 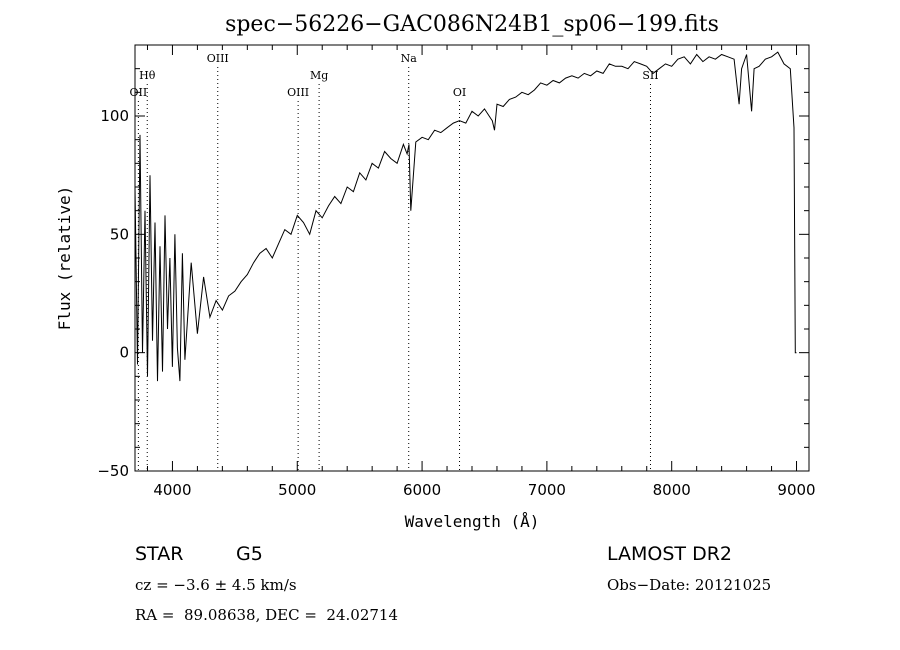 I want to click on x-axis-label: Wavelength (Å), so click(x=472, y=521).